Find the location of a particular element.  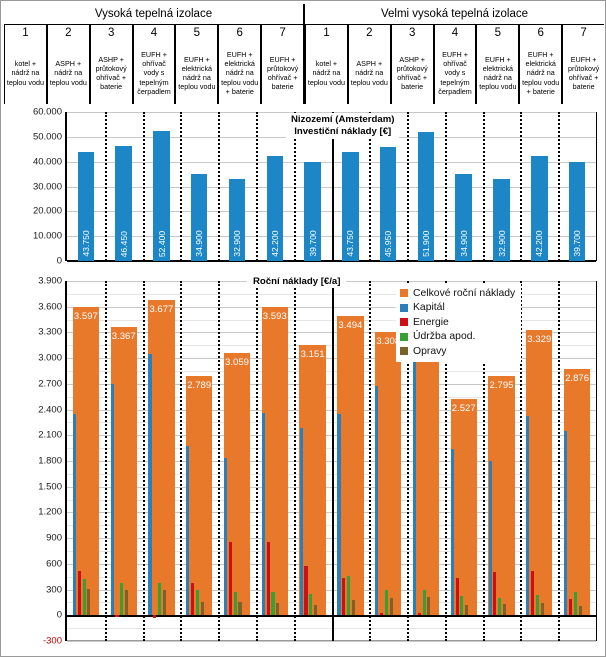

plot-right-border is located at coordinates (596, 186).